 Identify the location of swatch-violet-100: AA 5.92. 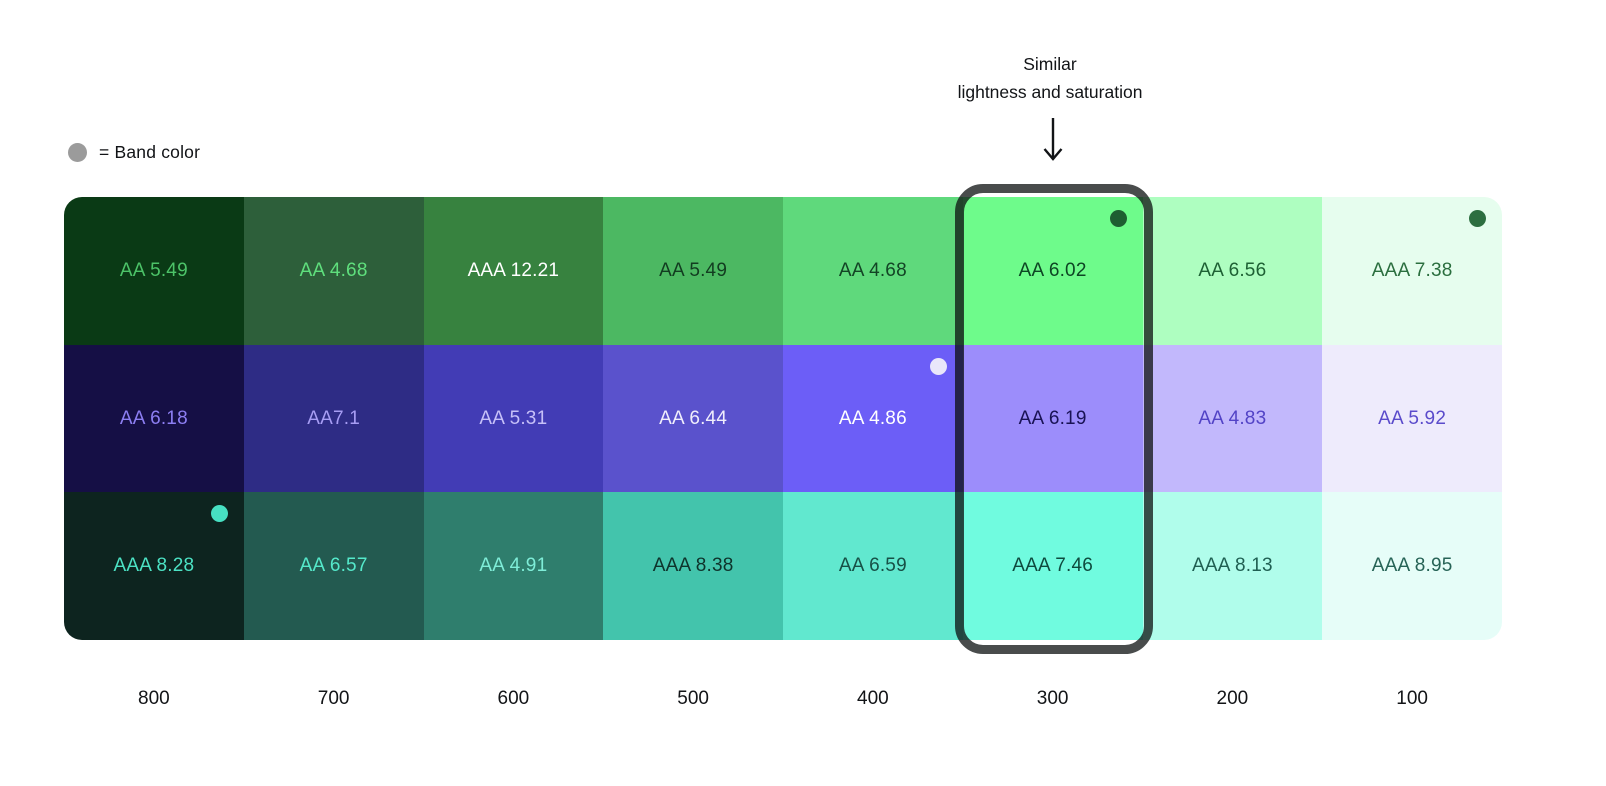
(1412, 418).